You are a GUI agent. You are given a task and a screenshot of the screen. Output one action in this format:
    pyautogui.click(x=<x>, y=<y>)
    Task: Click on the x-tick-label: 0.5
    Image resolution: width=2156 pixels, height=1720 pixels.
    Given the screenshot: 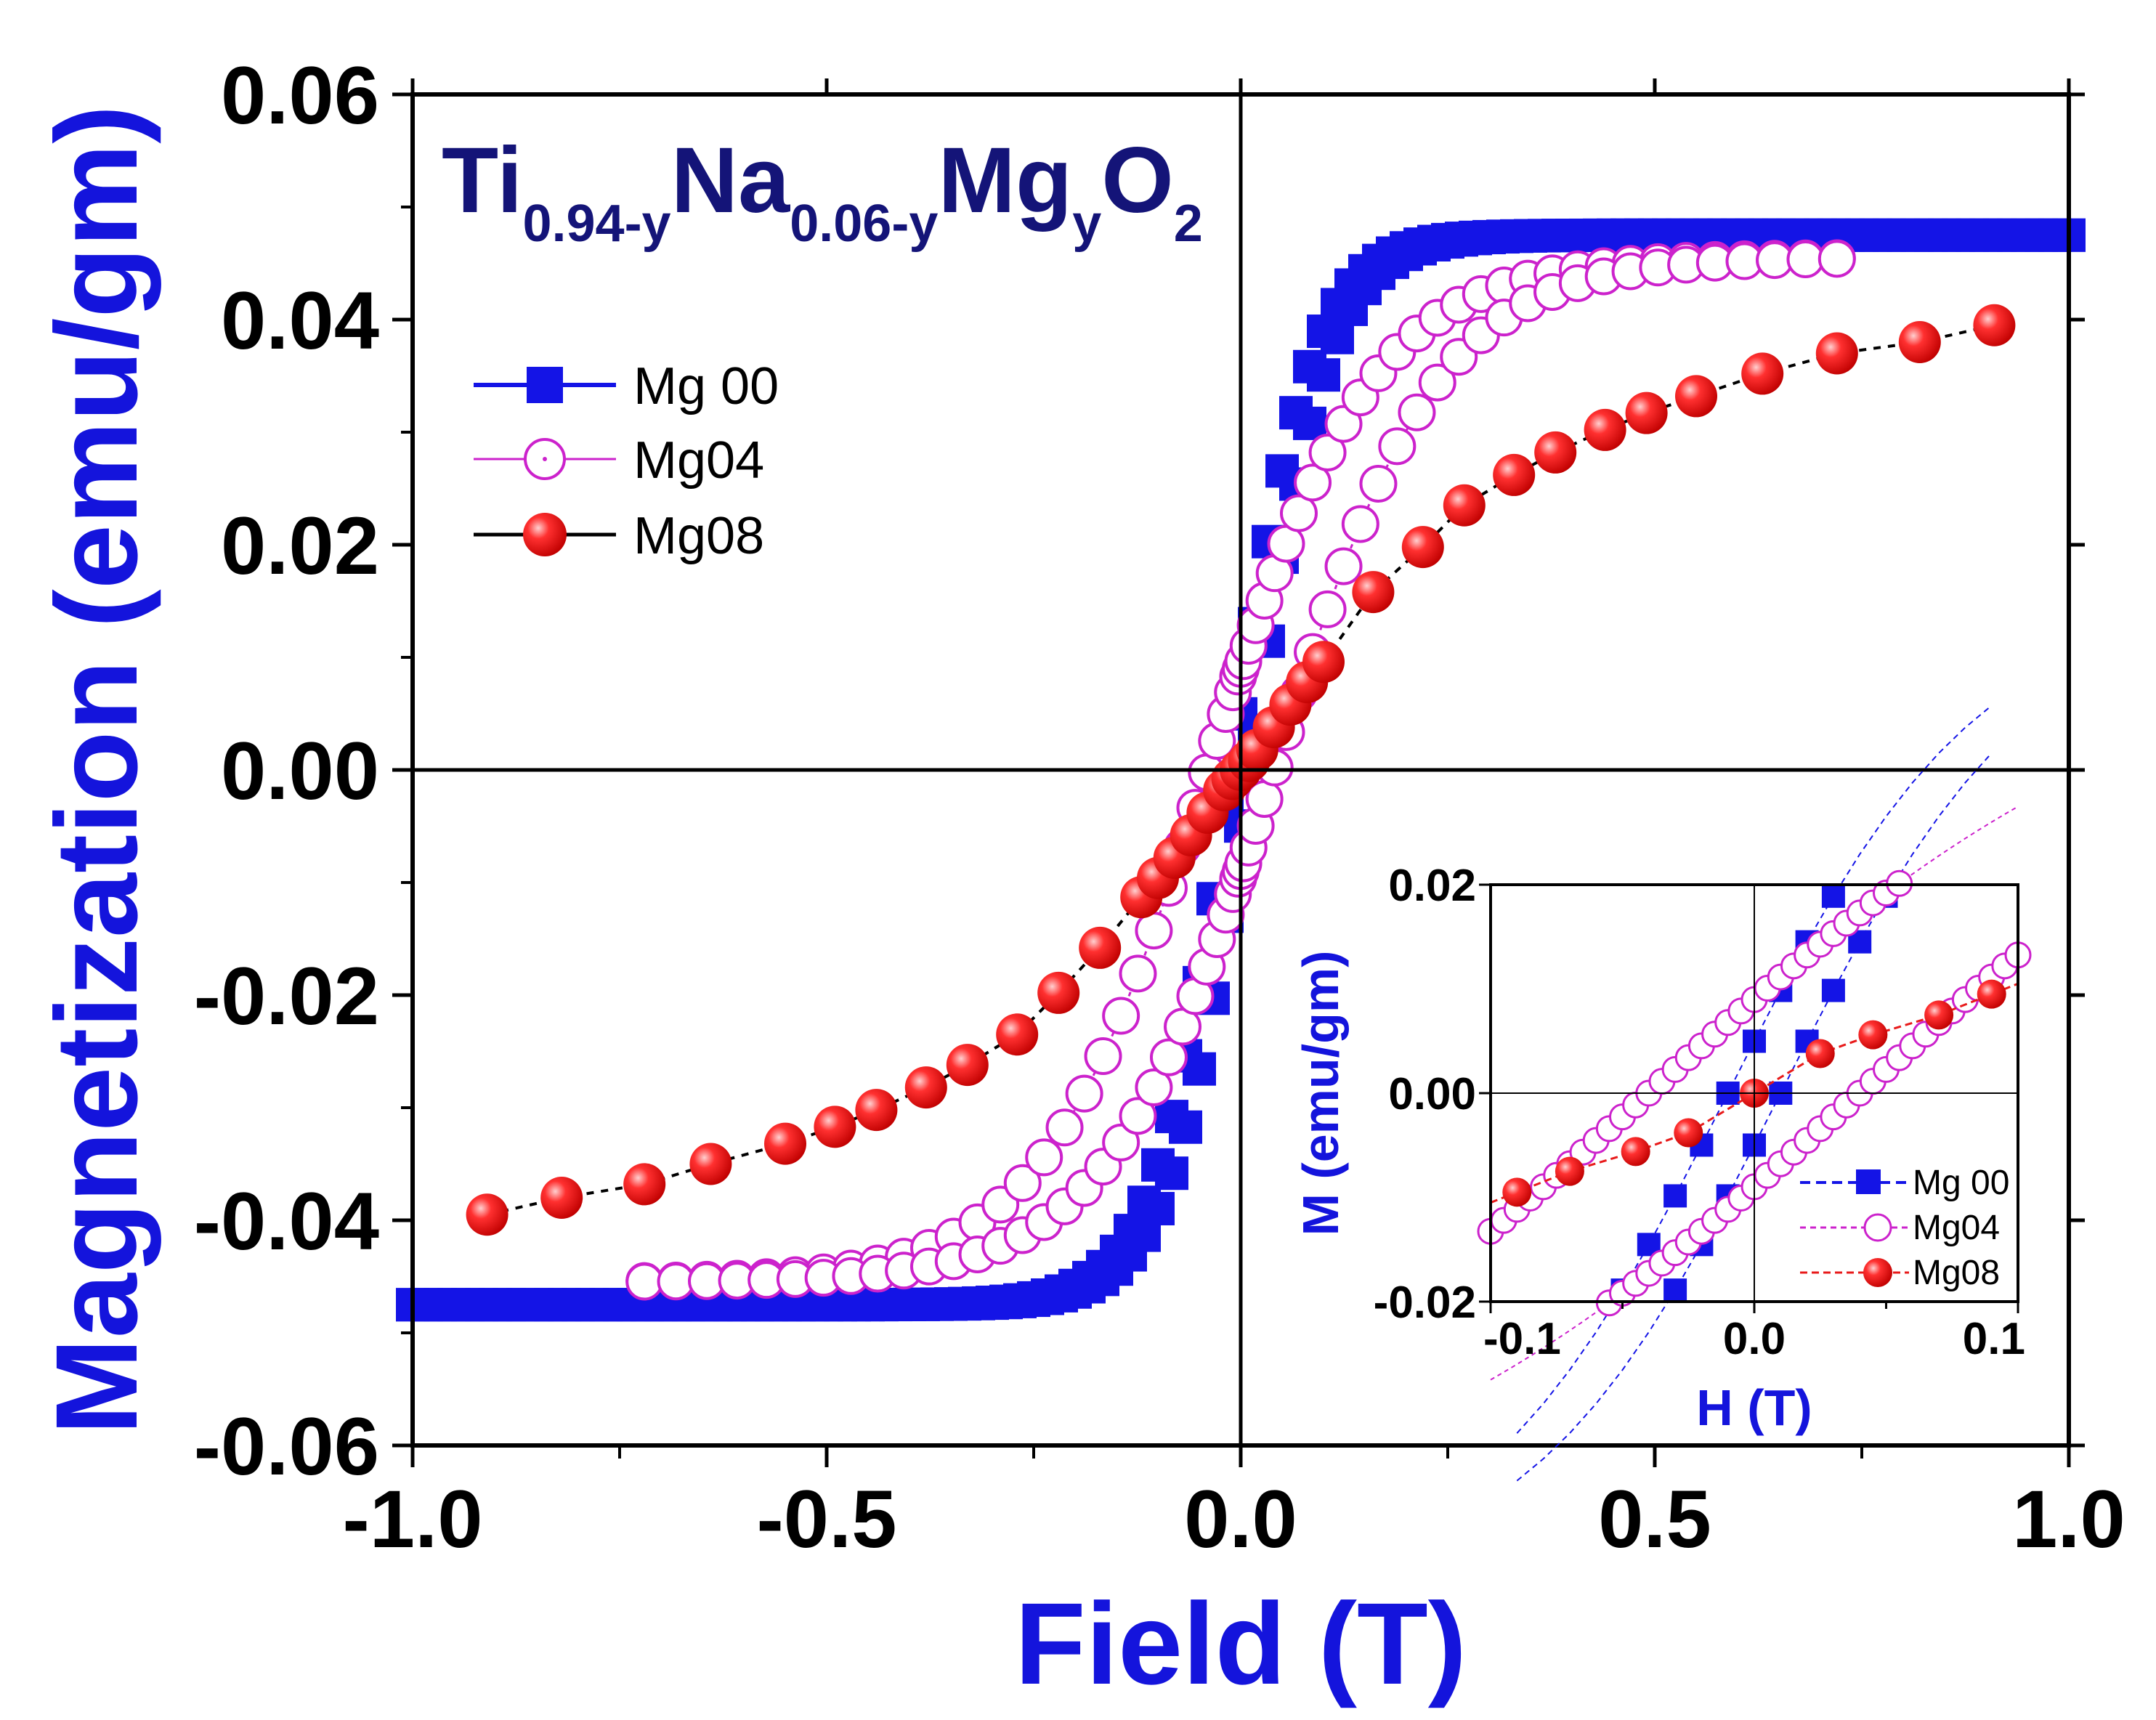 What is the action you would take?
    pyautogui.click(x=1654, y=1519)
    